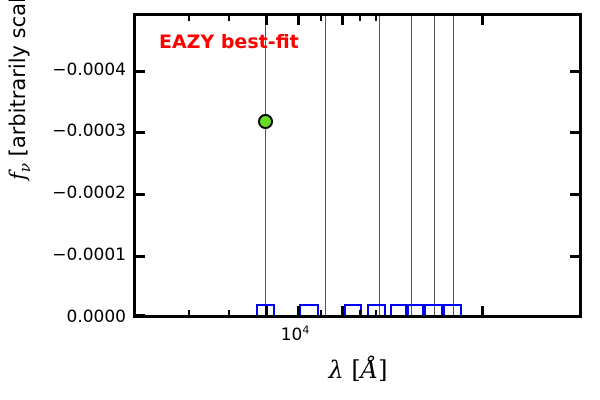 The height and width of the screenshot is (400, 600). Describe the element at coordinates (89, 131) in the screenshot. I see `y-tick-label: −0.0003` at that location.